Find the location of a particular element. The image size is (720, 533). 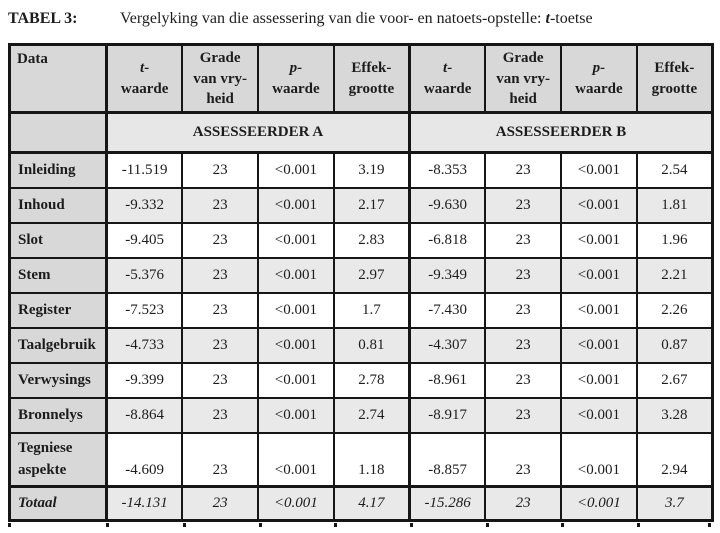

cell: 1.81 is located at coordinates (674, 205).